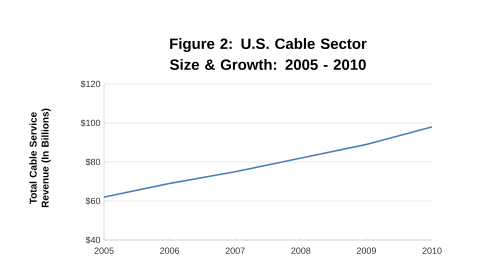 The width and height of the screenshot is (480, 276). Describe the element at coordinates (300, 251) in the screenshot. I see `x-tick-label: 2008` at that location.